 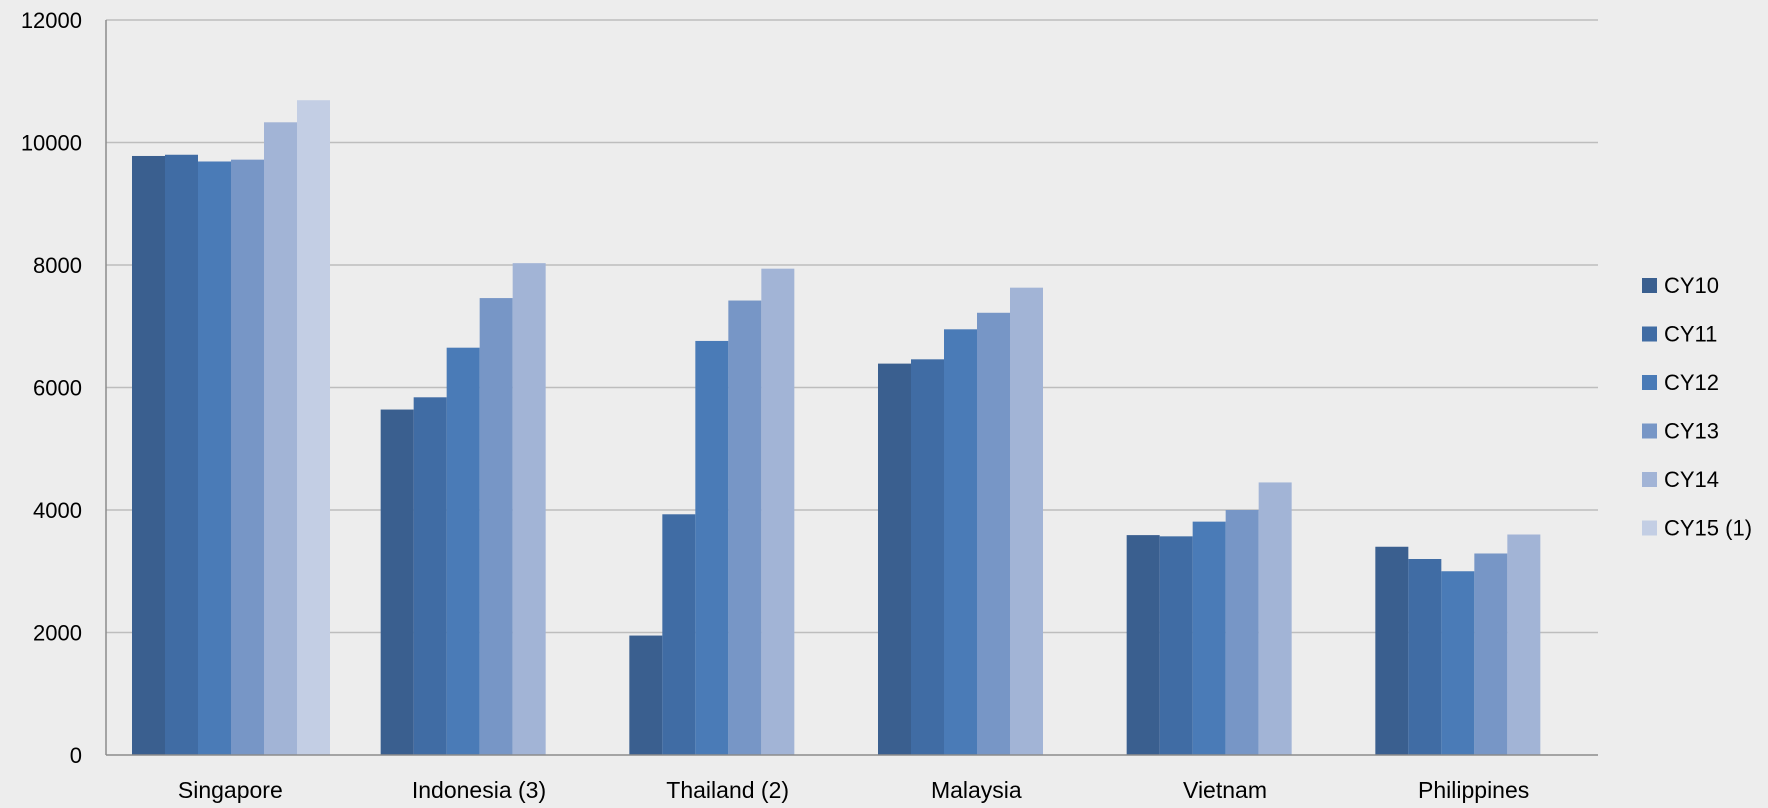 What do you see at coordinates (1473, 790) in the screenshot?
I see `x-tick-label: Philippines` at bounding box center [1473, 790].